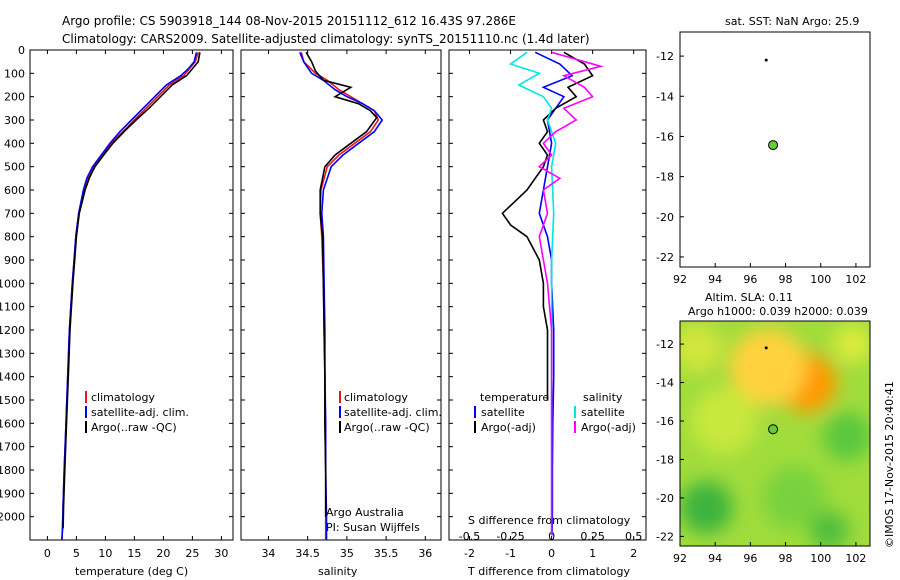  What do you see at coordinates (633, 553) in the screenshot?
I see `x-tick-label: 2` at bounding box center [633, 553].